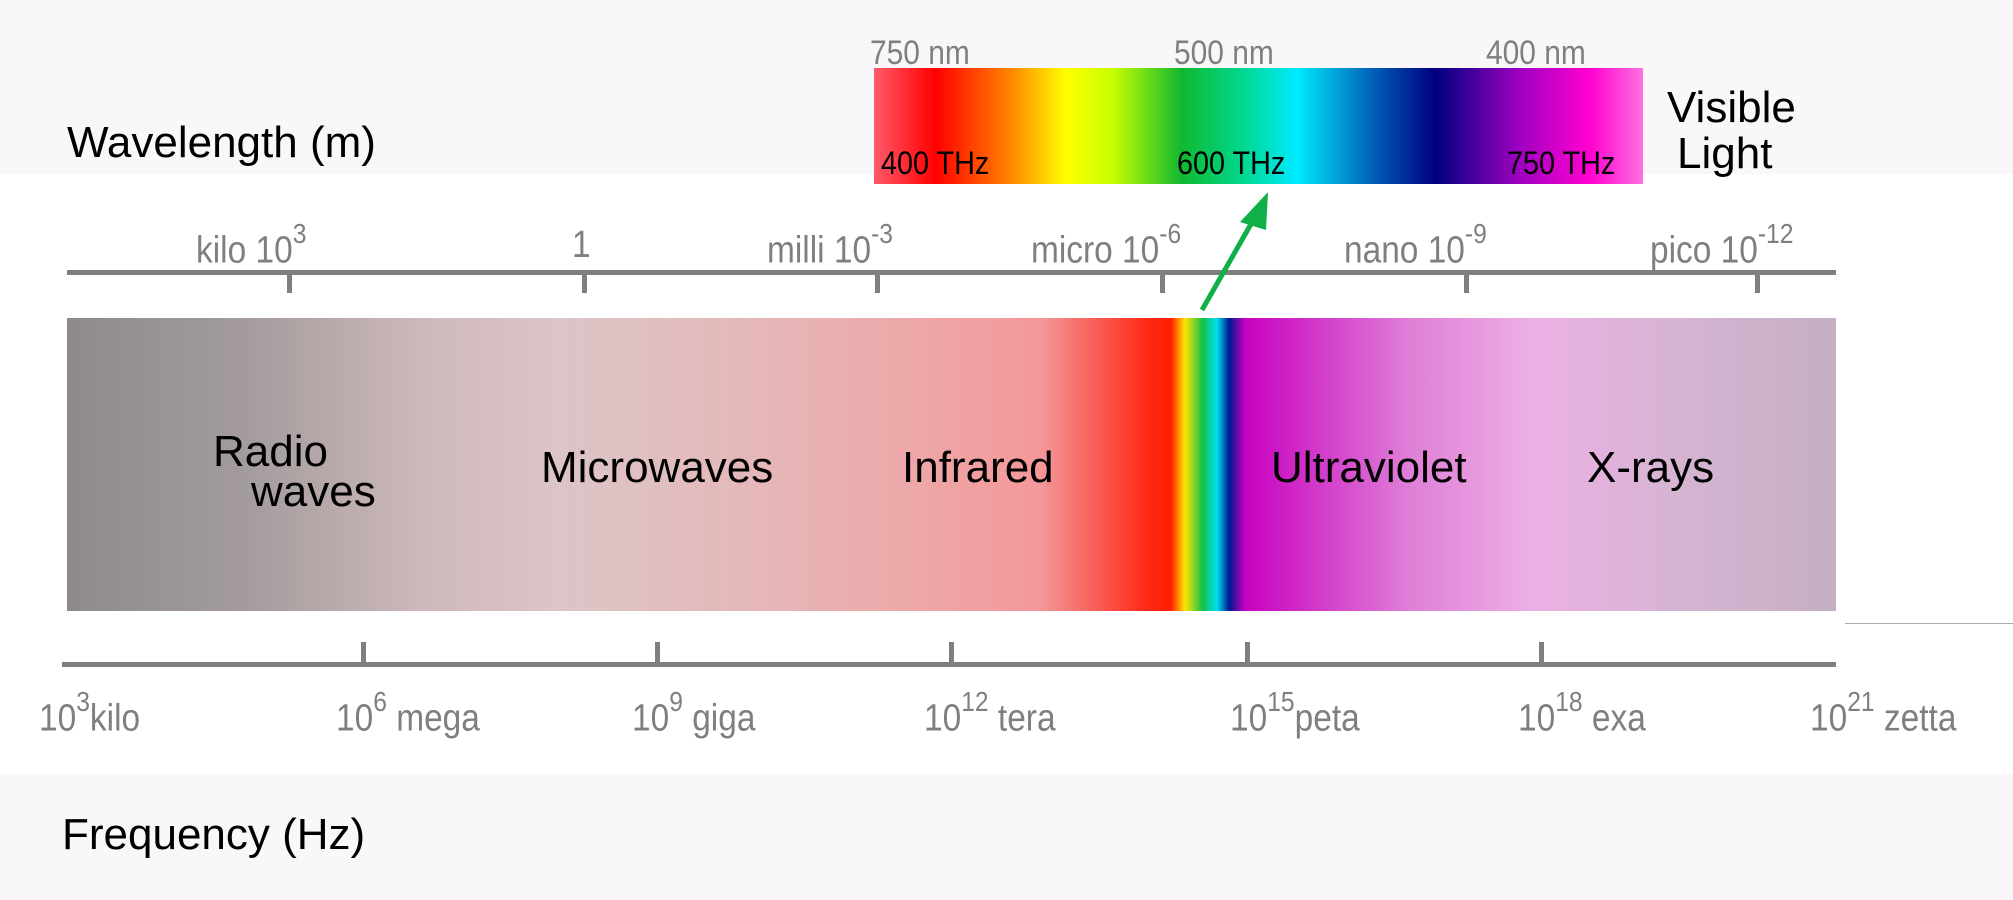 Image resolution: width=2013 pixels, height=900 pixels. Describe the element at coordinates (951, 272) in the screenshot. I see `wavelength-axis` at that location.